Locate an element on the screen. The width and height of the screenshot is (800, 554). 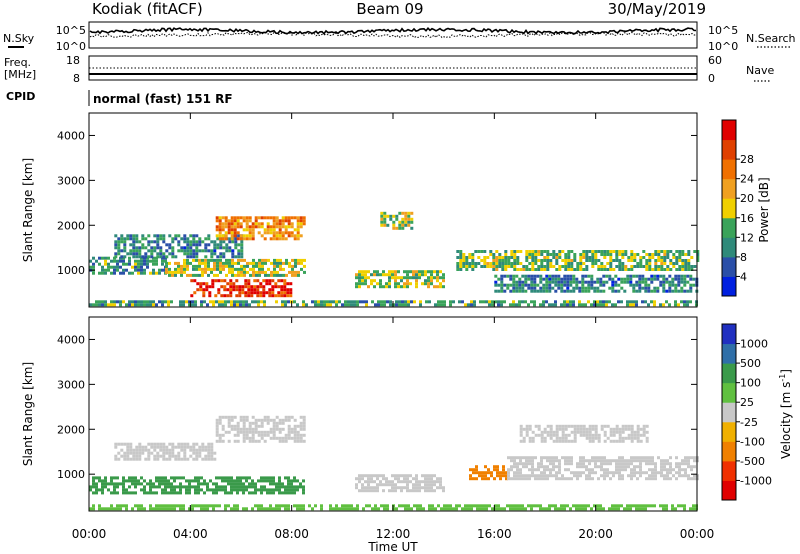
velocity-colorbar-tick: 1000 is located at coordinates (754, 344).